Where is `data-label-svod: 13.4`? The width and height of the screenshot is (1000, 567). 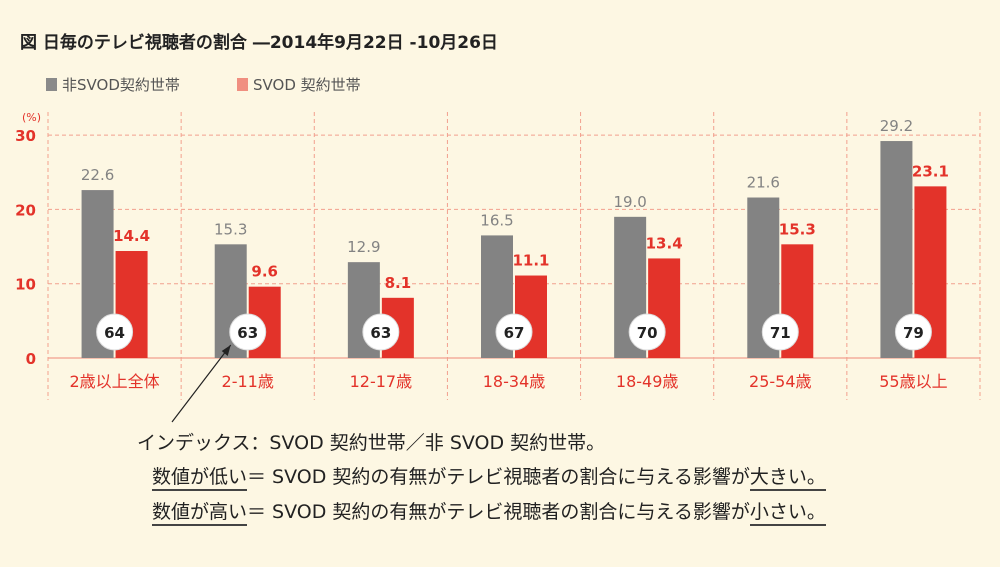 data-label-svod: 13.4 is located at coordinates (664, 243).